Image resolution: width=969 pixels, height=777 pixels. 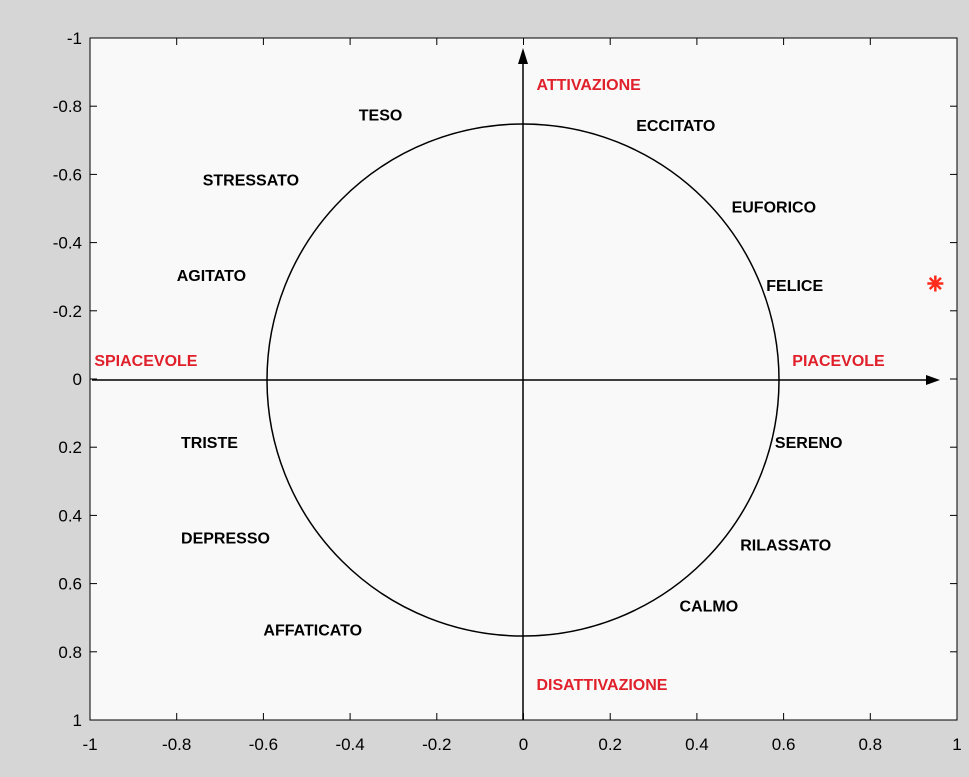 I want to click on x-tick-label: 0.2, so click(x=610, y=744).